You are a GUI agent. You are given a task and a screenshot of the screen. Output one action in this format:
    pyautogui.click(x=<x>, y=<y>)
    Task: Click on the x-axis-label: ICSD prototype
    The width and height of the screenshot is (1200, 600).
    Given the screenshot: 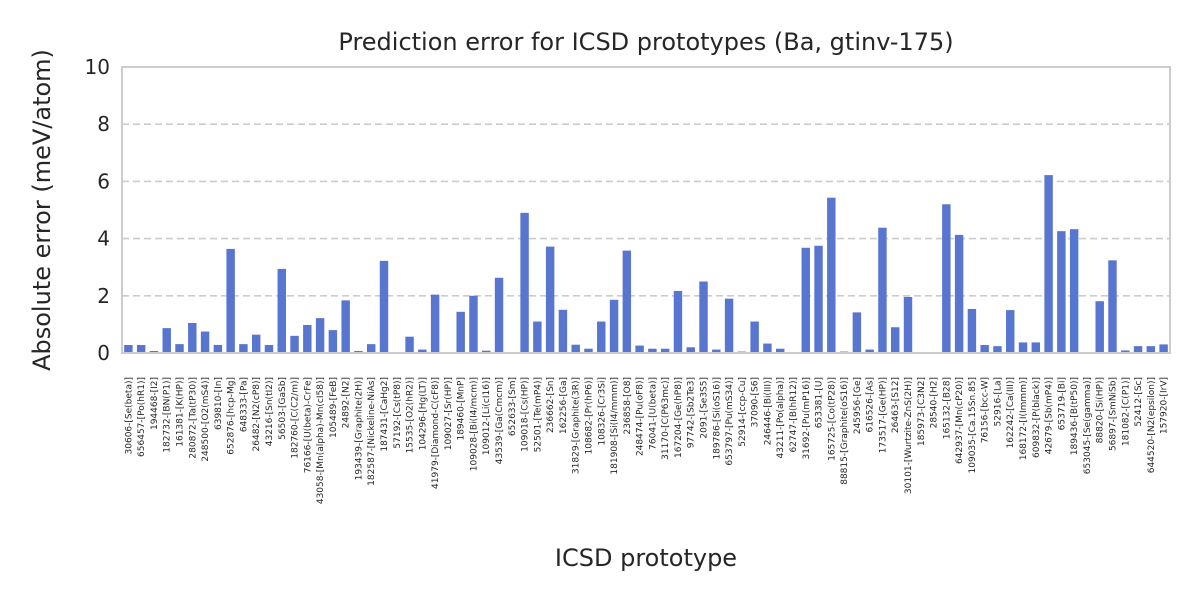 What is the action you would take?
    pyautogui.click(x=646, y=558)
    